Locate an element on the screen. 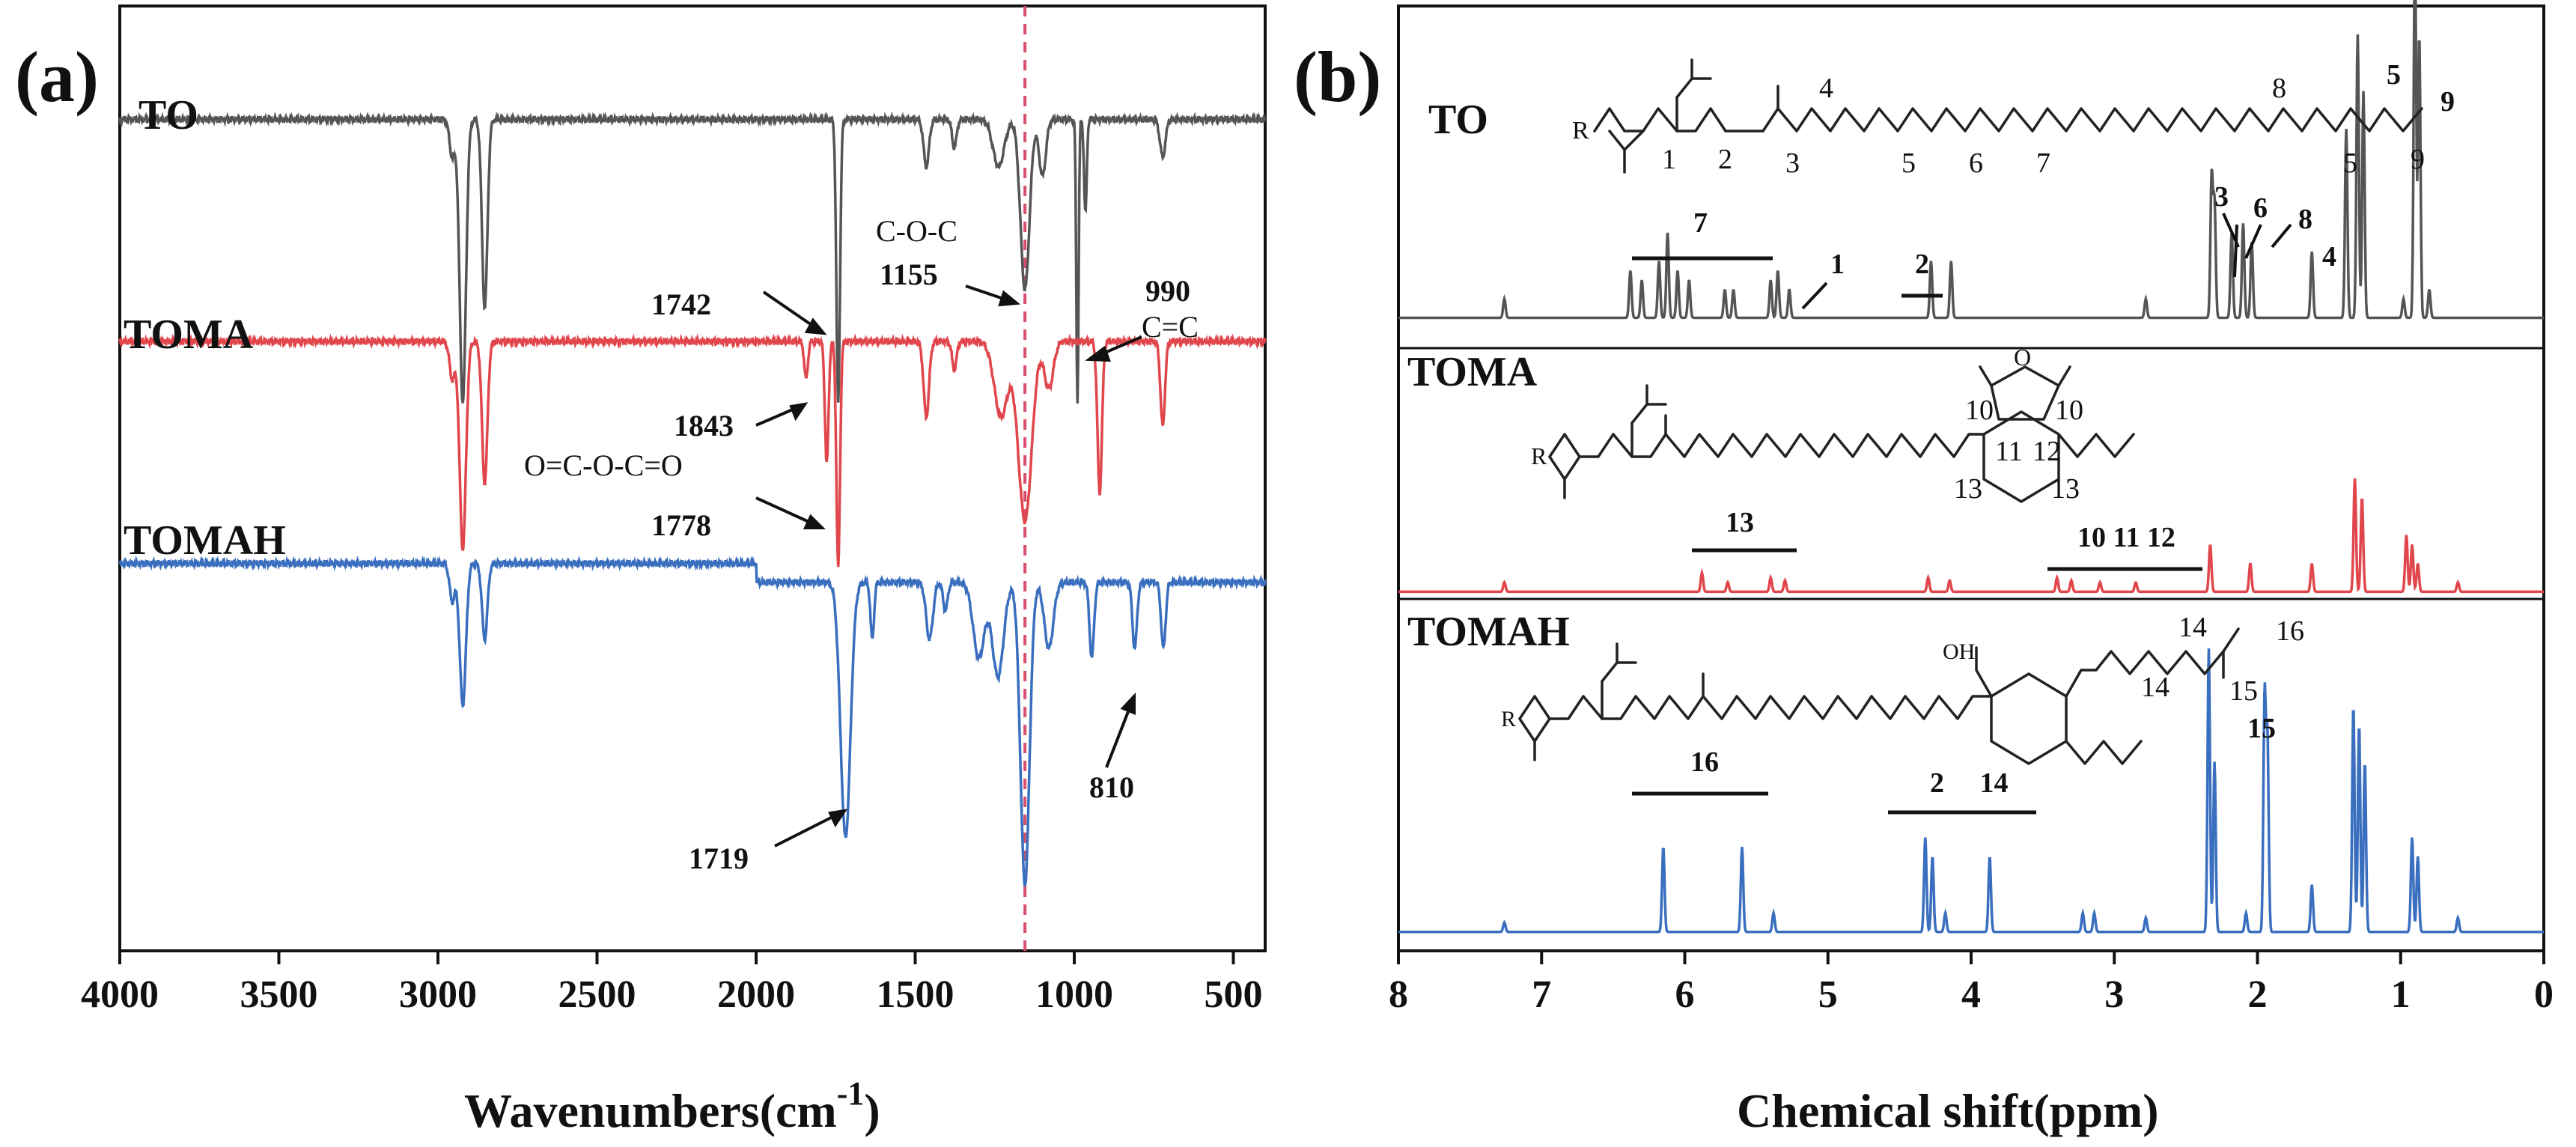  struct-to-6: 6 is located at coordinates (1976, 163).